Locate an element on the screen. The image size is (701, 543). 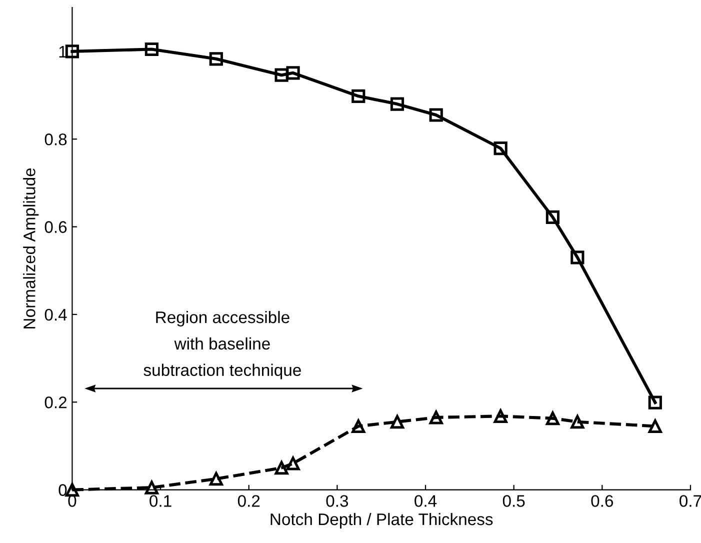
annotation: Region accessible with baseline subtraction technique is located at coordinates (222, 345).